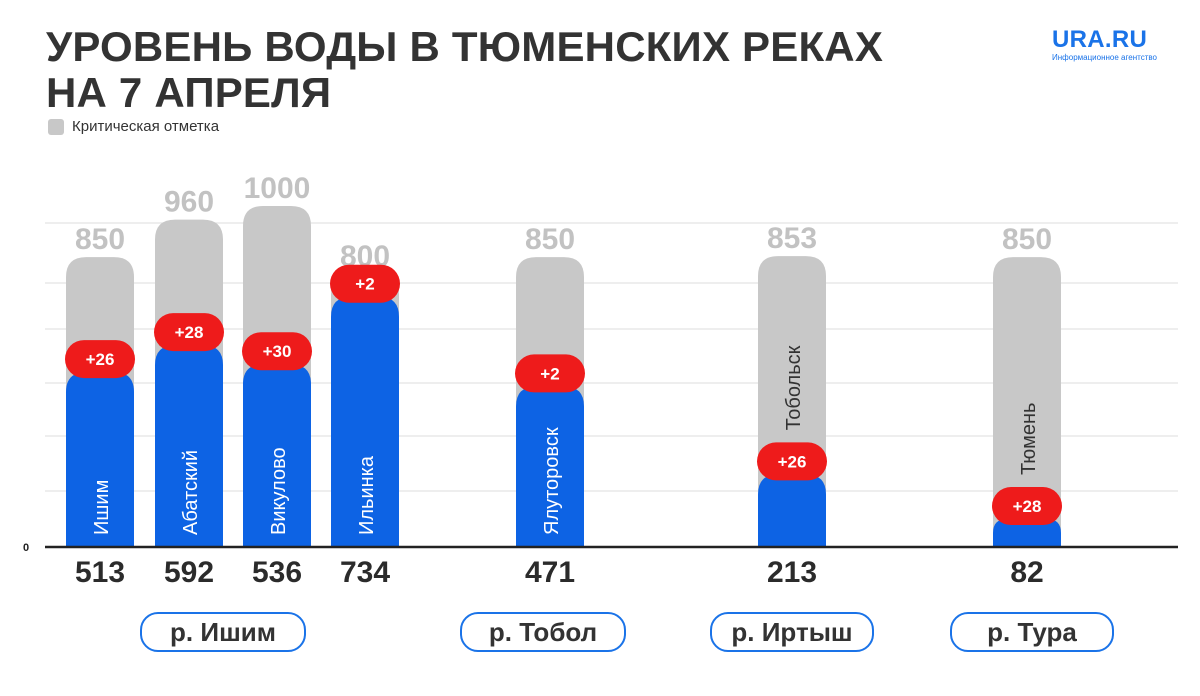 This screenshot has height=696, width=1200. Describe the element at coordinates (367, 495) in the screenshot. I see `station-name: Ильинка` at that location.